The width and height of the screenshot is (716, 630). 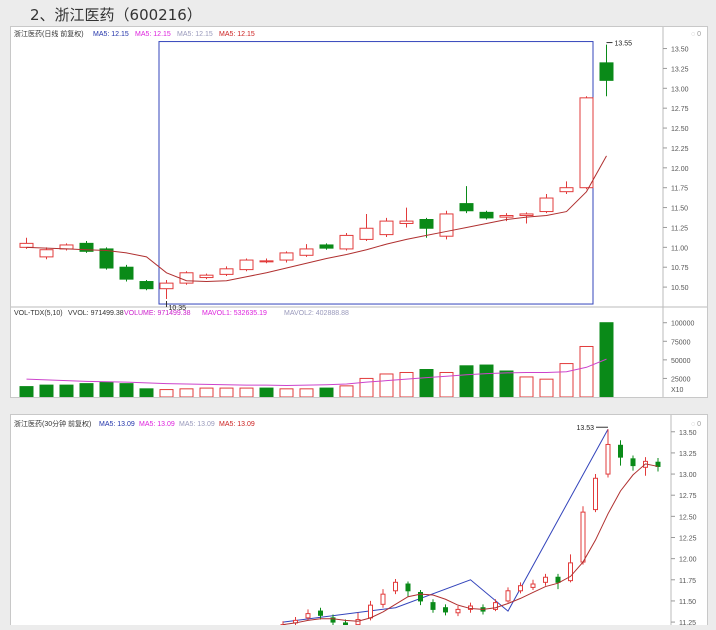 I want to click on volume-legend-label: VVOL: 971499.38, so click(x=96, y=313).